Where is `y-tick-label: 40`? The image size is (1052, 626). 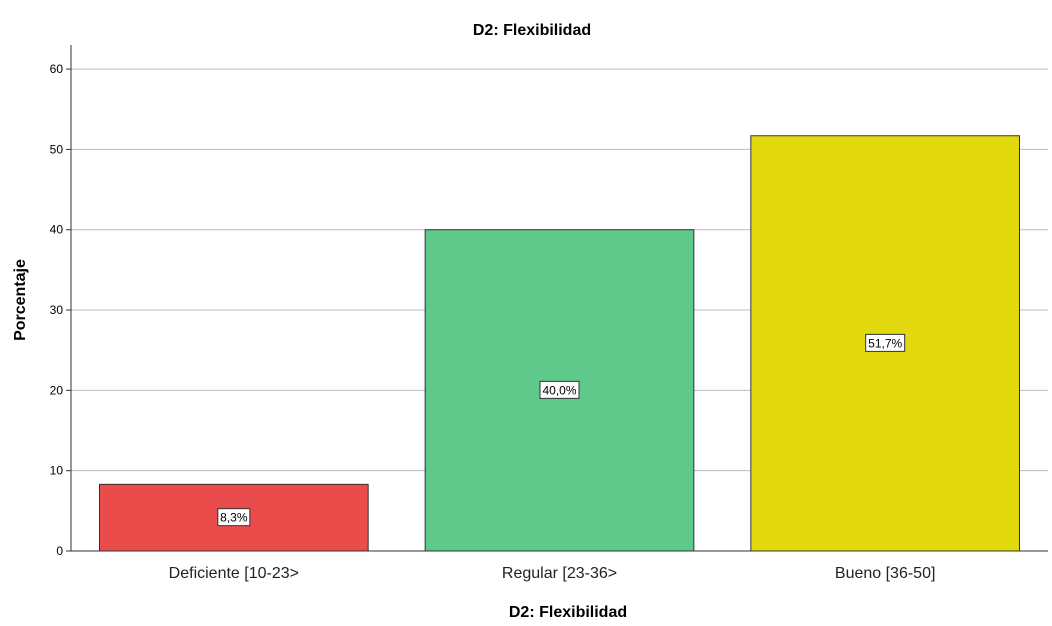
y-tick-label: 40 is located at coordinates (57, 230).